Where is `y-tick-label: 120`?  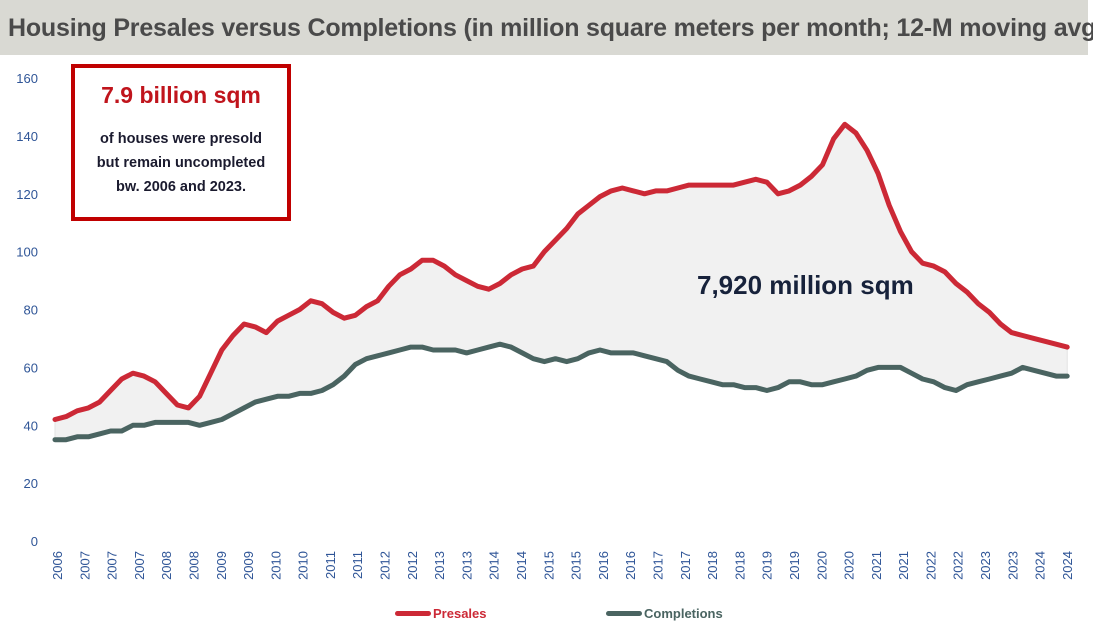
y-tick-label: 120 is located at coordinates (27, 194).